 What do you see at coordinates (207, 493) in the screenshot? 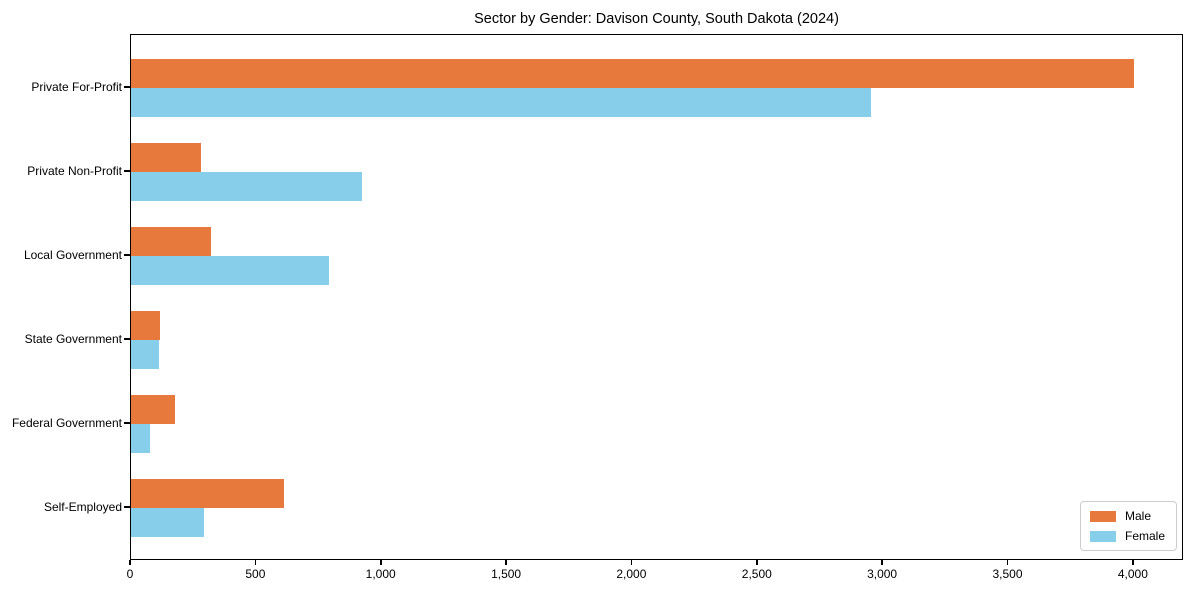
I see `bar-male-self-employed` at bounding box center [207, 493].